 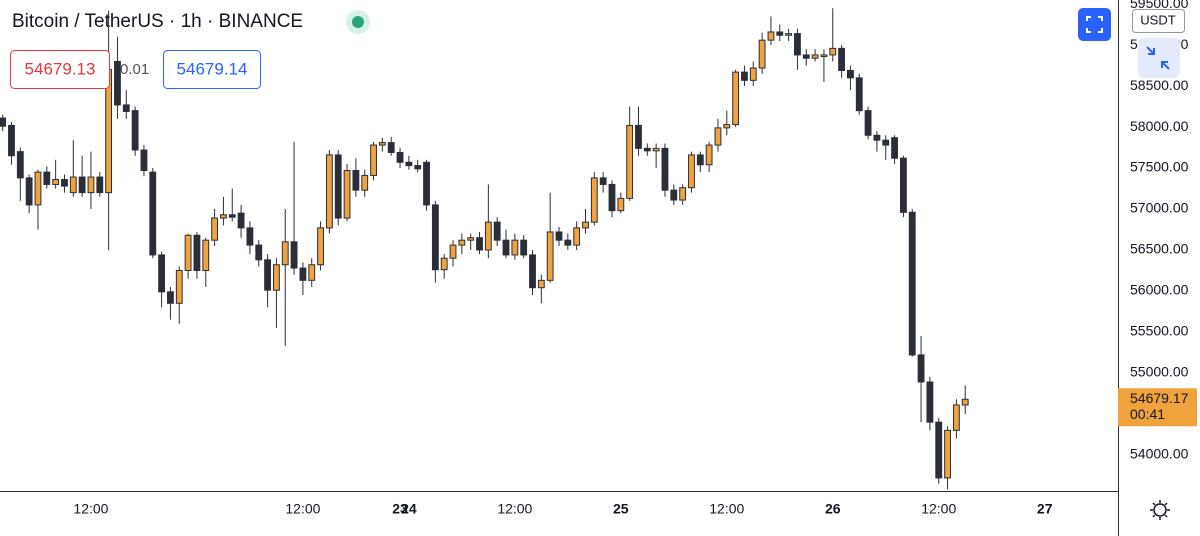 I want to click on y-tick-label: 58000.00, so click(x=1159, y=126).